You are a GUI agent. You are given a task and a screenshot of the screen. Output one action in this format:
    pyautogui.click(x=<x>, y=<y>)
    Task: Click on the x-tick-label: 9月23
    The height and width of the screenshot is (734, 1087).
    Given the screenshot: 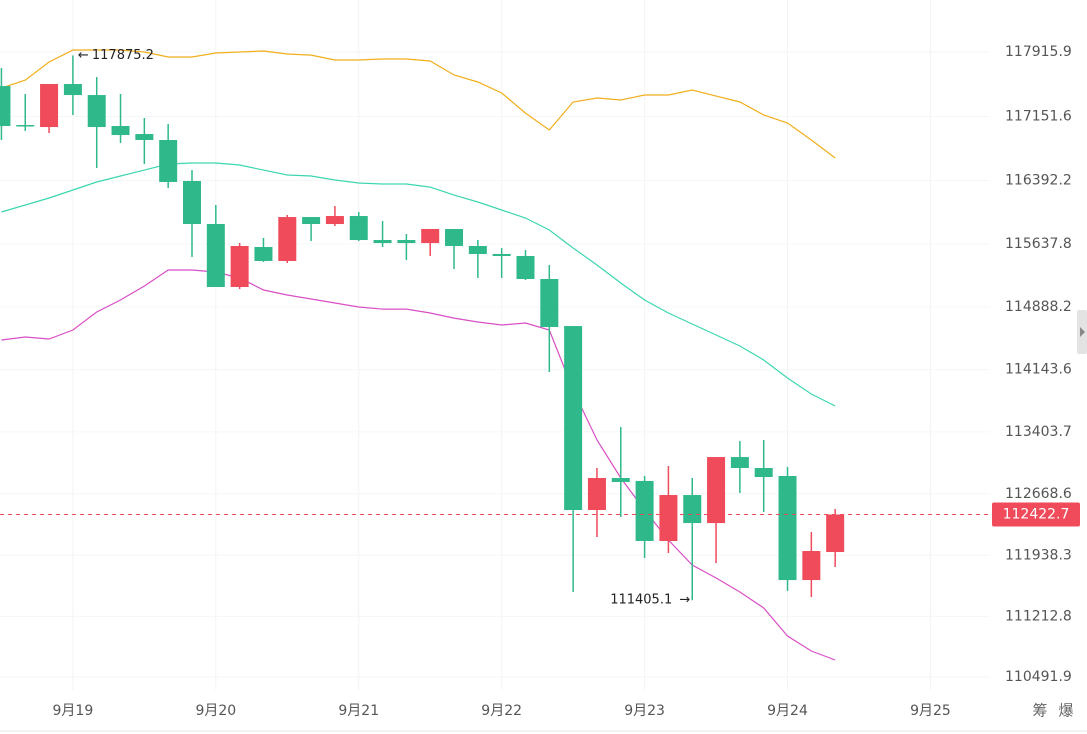 What is the action you would take?
    pyautogui.click(x=644, y=711)
    